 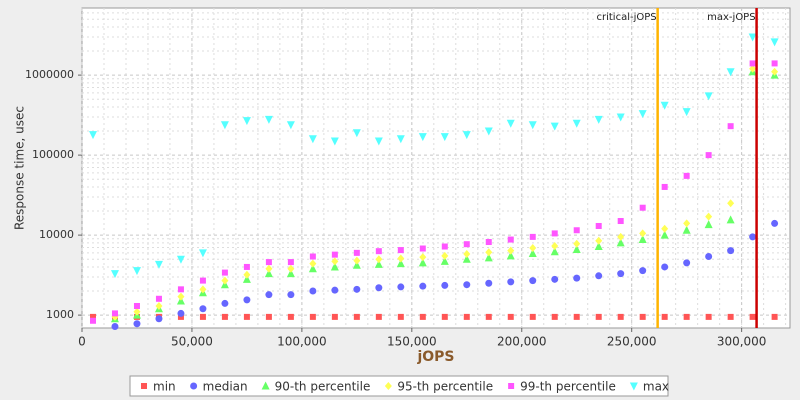 I want to click on x-tick-label: 250,000, so click(x=632, y=342).